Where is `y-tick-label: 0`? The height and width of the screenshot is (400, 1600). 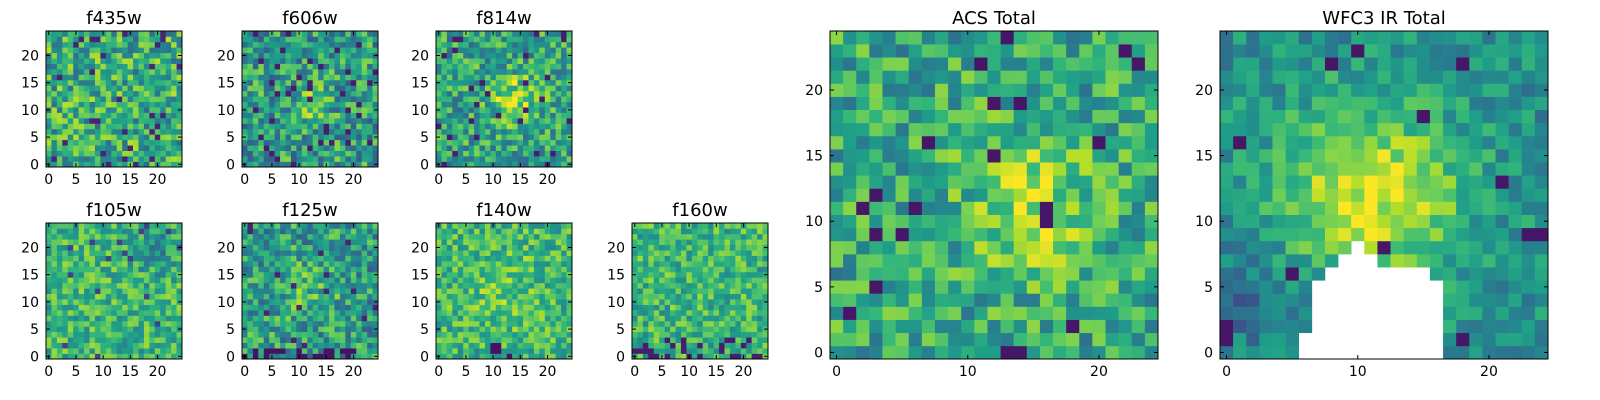 y-tick-label: 0 is located at coordinates (424, 357).